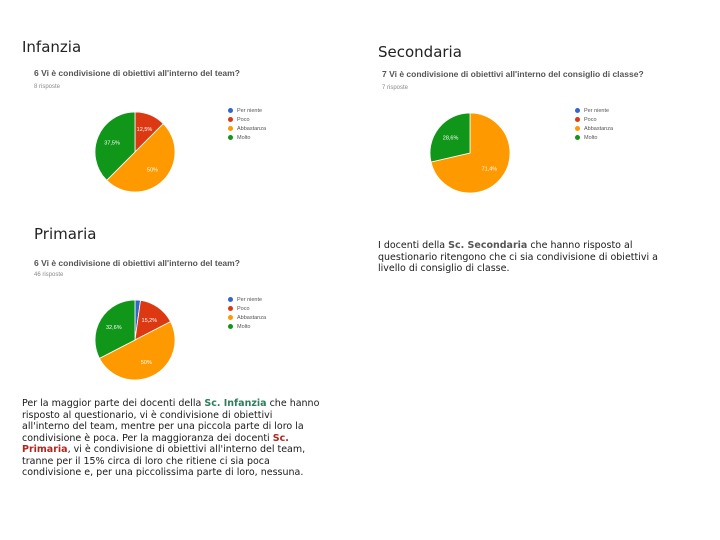 The height and width of the screenshot is (540, 720). I want to click on chart-response-count: 8 risposte, so click(47, 87).